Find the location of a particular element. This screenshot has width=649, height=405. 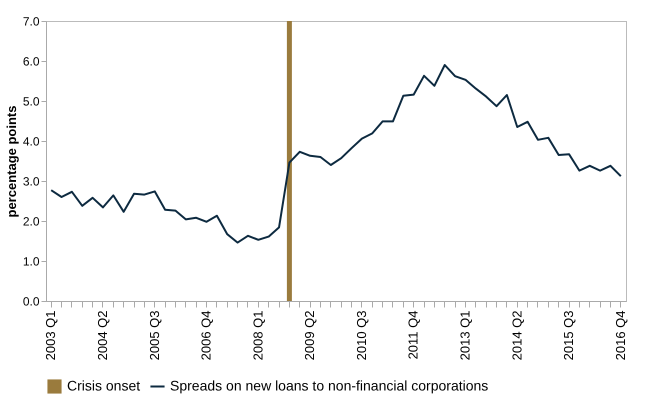

y-tick-label: 1.0 is located at coordinates (31, 261).